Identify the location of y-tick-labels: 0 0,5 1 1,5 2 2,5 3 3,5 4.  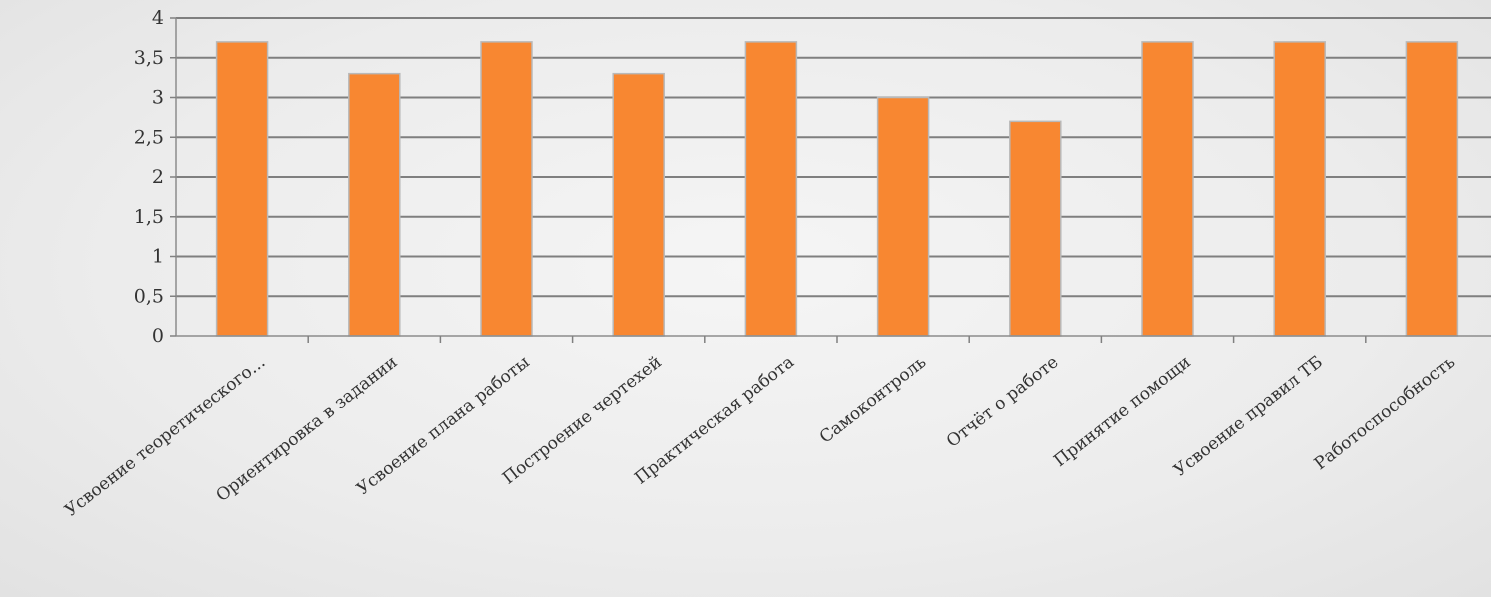
(155, 177).